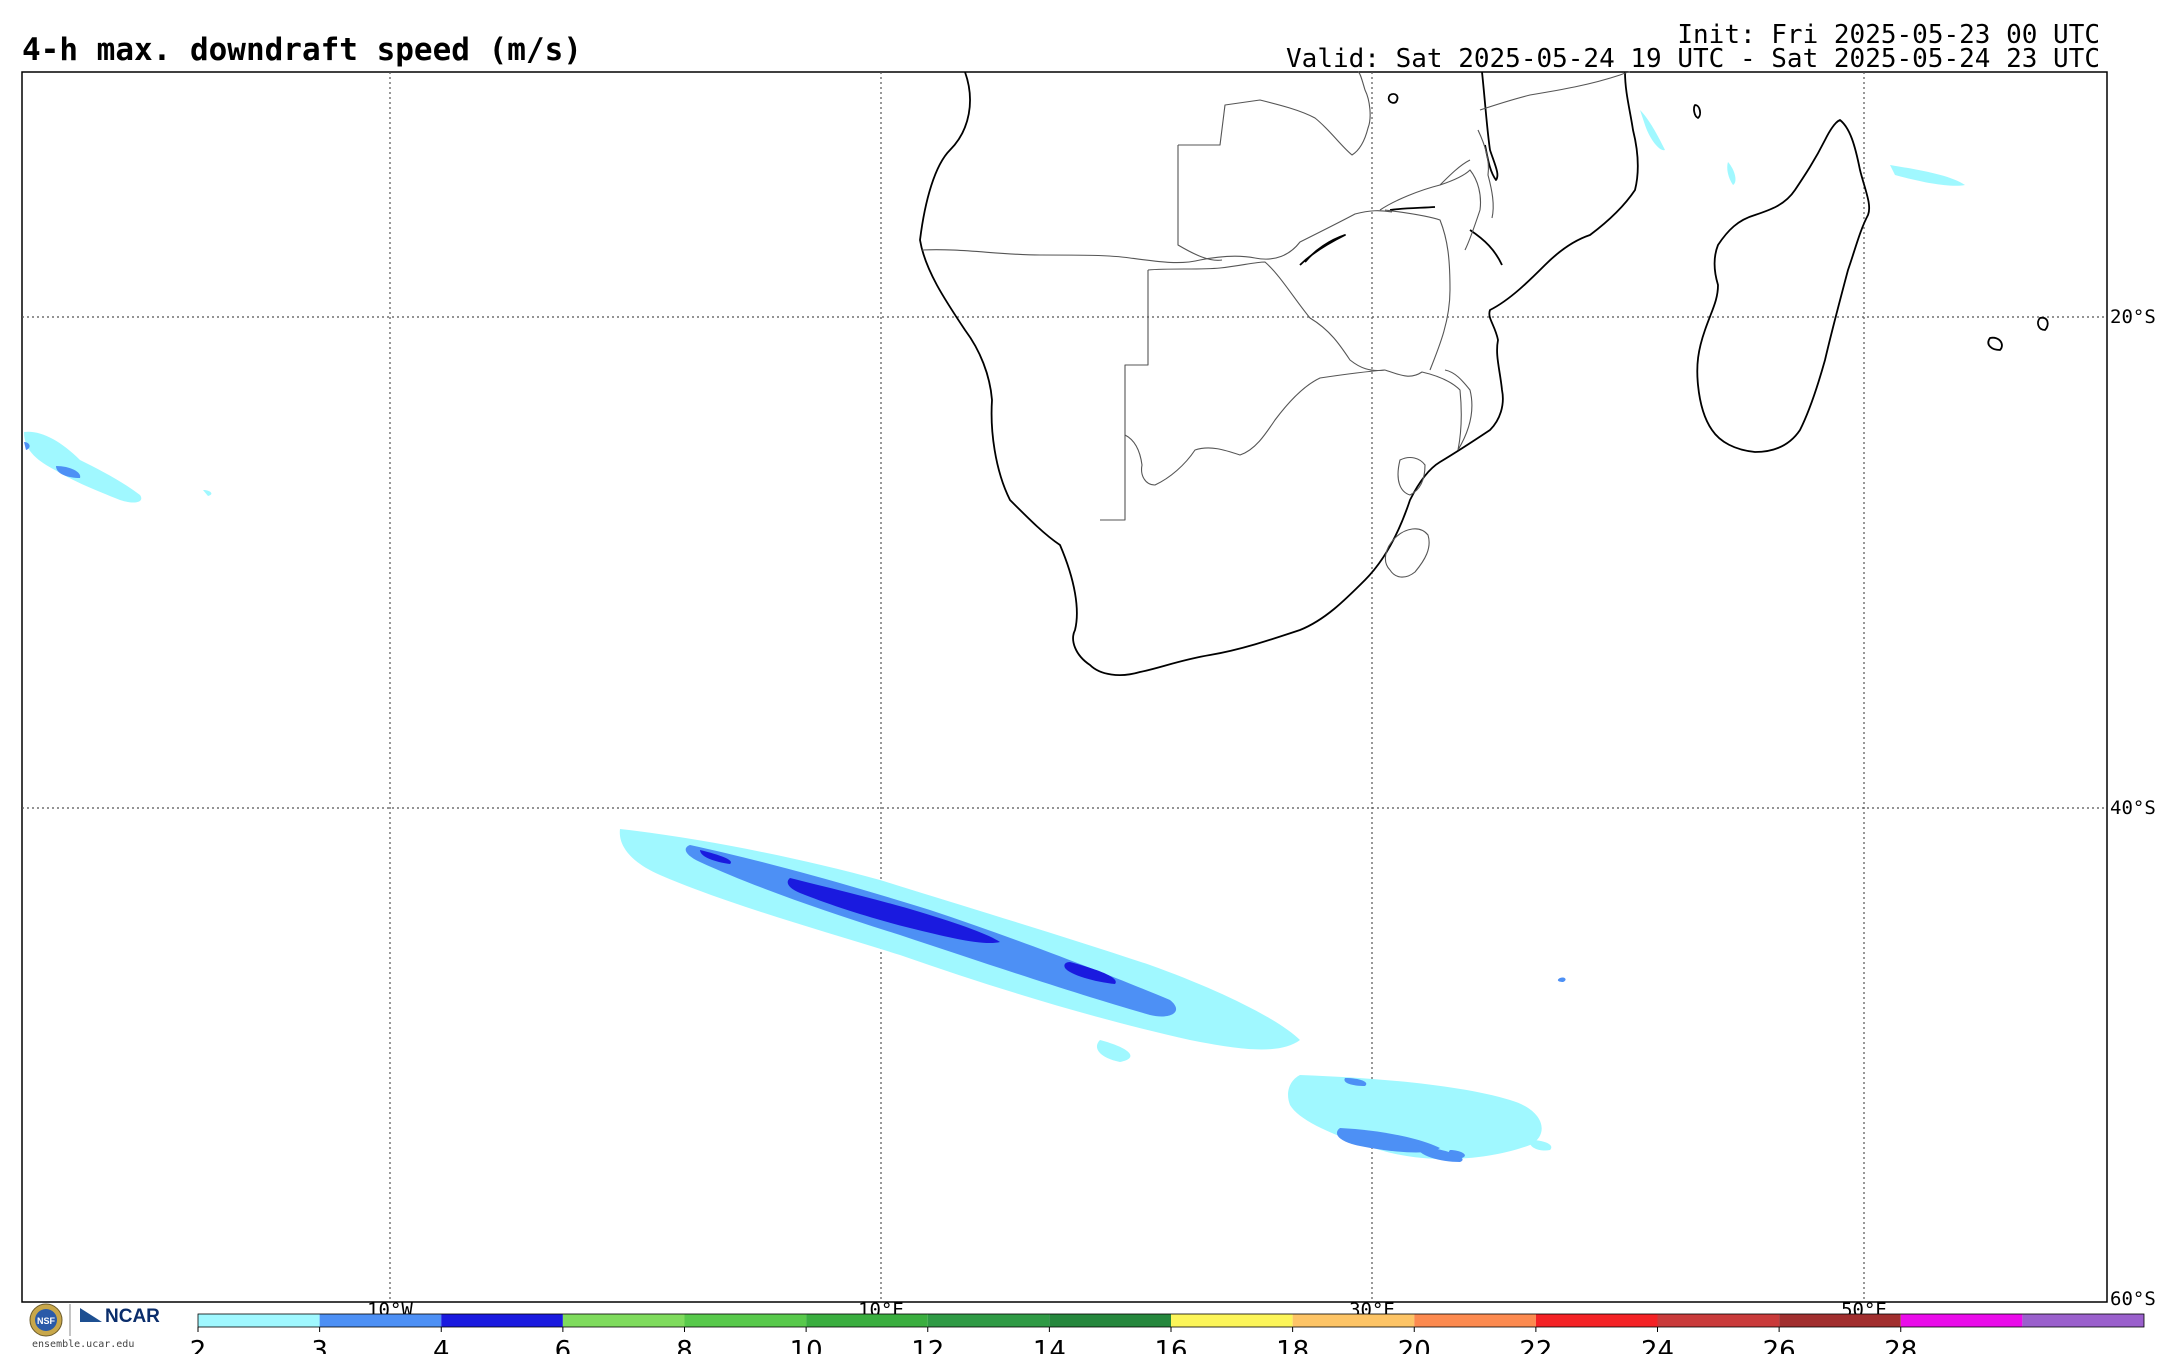 This screenshot has width=2160, height=1354. I want to click on ncar-wordmark: NCAR, so click(132, 1316).